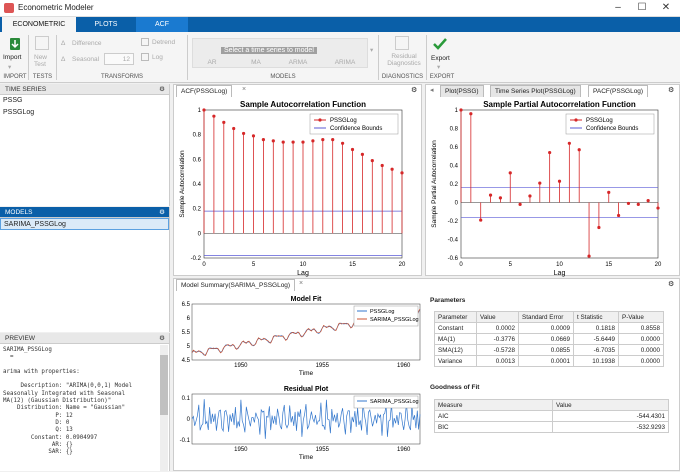 Image resolution: width=680 pixels, height=472 pixels. Describe the element at coordinates (306, 457) in the screenshot. I see `x-axis-label: Time` at that location.